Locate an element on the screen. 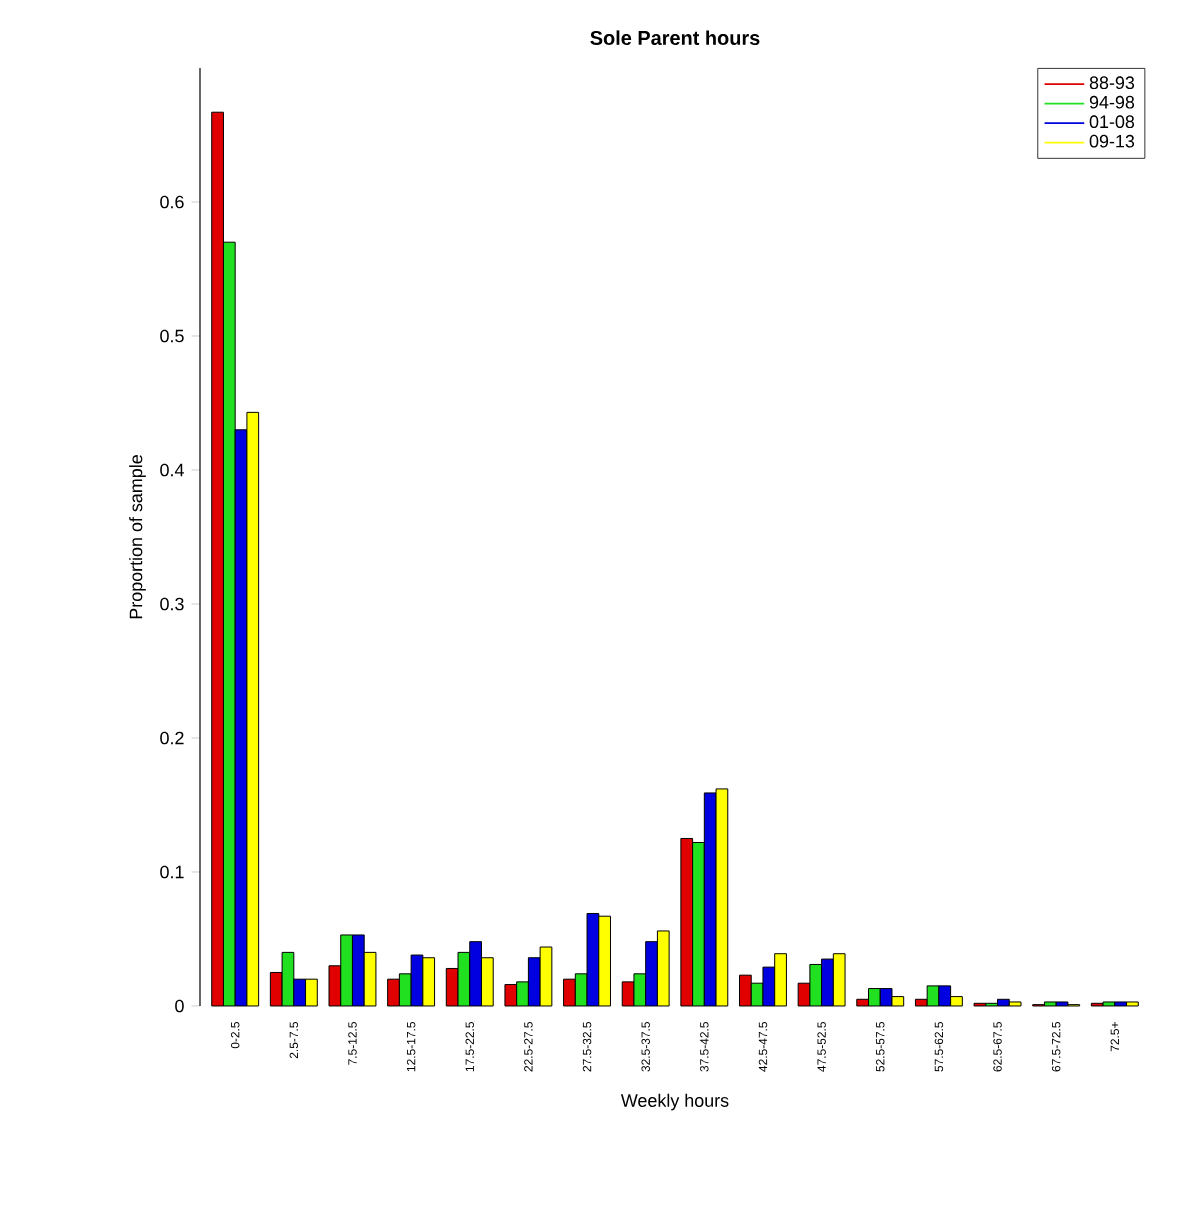 The image size is (1178, 1210). legend-label: 01-08 is located at coordinates (1112, 122).